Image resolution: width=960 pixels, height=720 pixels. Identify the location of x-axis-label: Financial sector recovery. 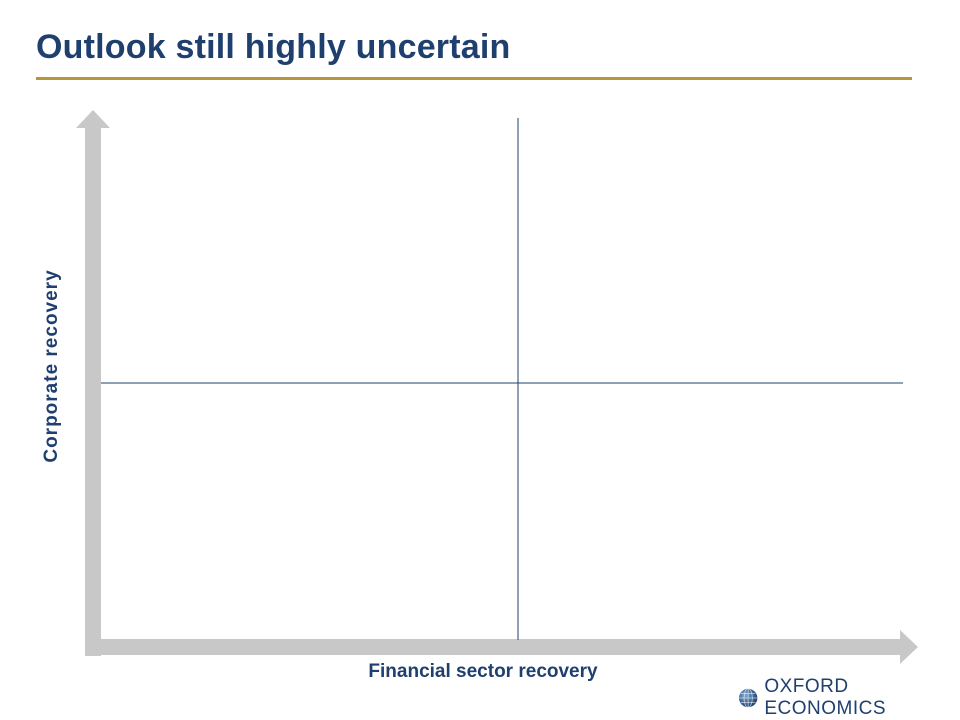
(483, 671).